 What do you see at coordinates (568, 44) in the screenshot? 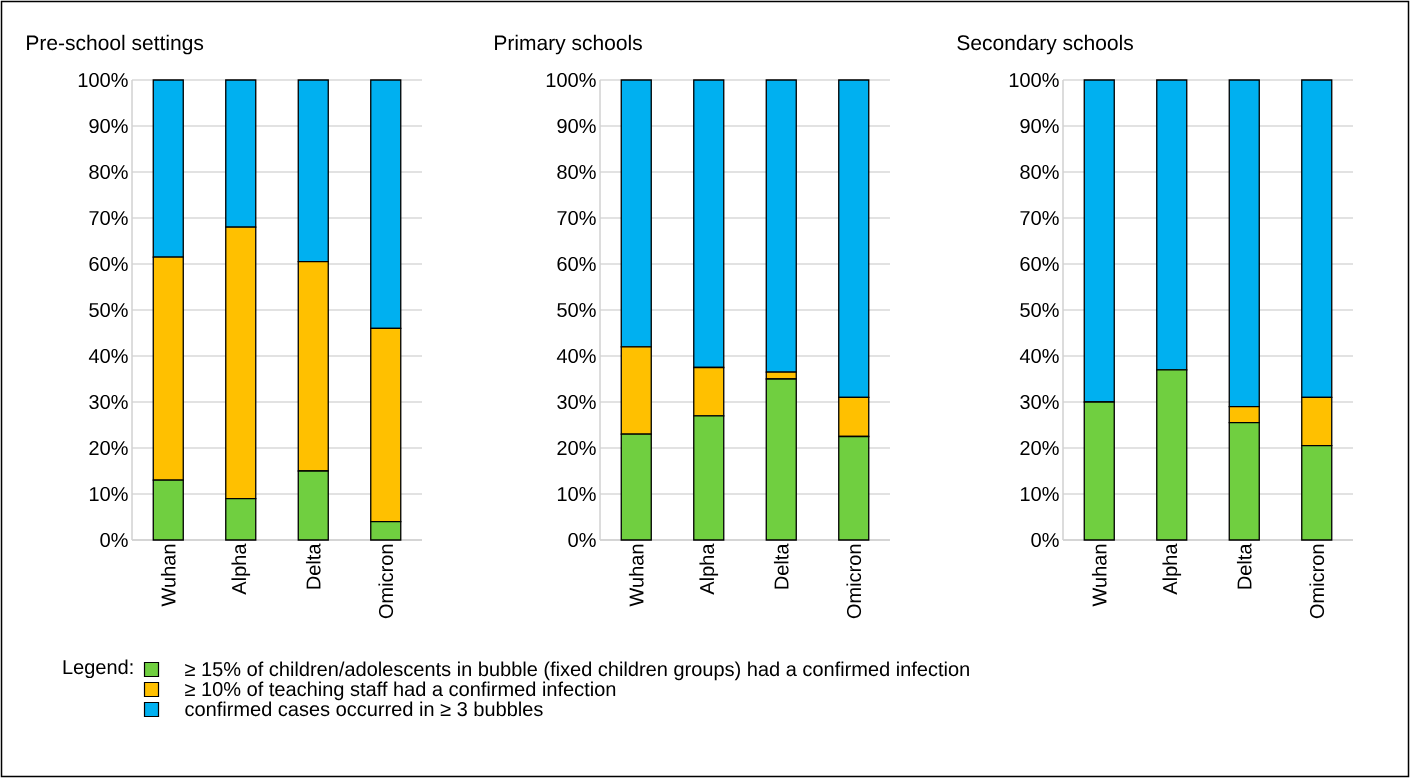
I see `chart-title: Primary schools` at bounding box center [568, 44].